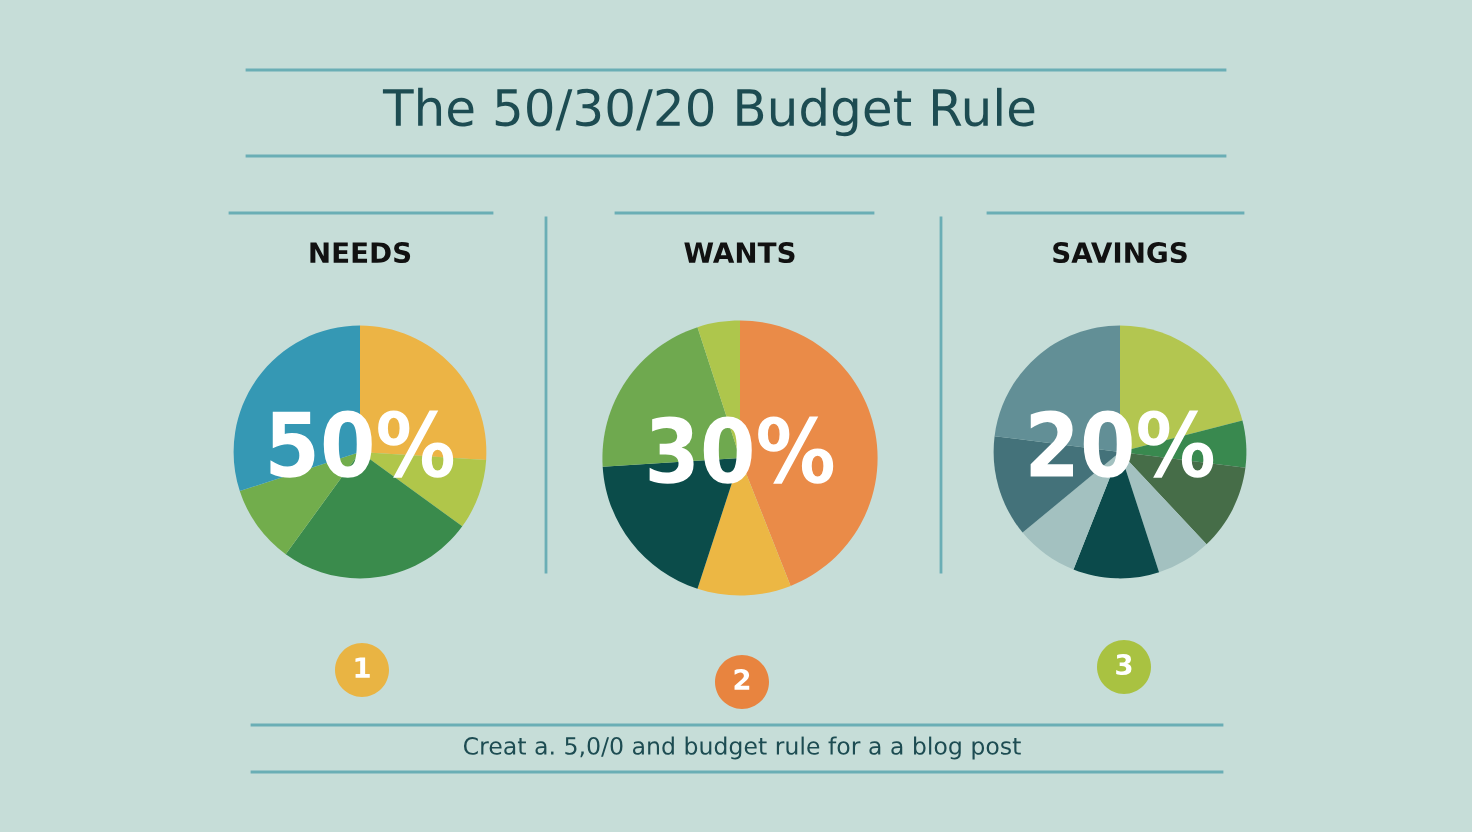  What do you see at coordinates (360, 253) in the screenshot?
I see `chart-title: NEEDS` at bounding box center [360, 253].